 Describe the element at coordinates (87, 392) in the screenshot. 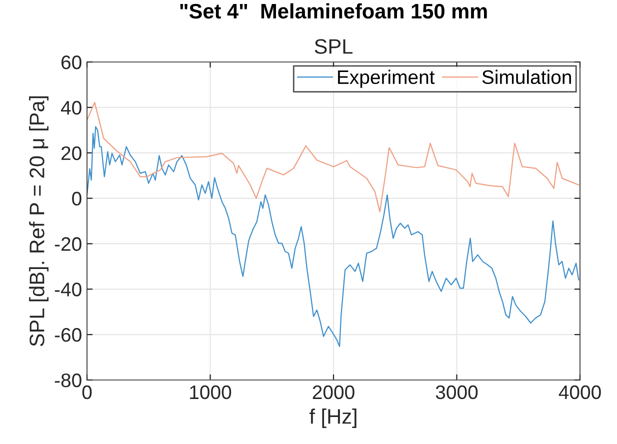

I see `x-tick-label: 0` at that location.